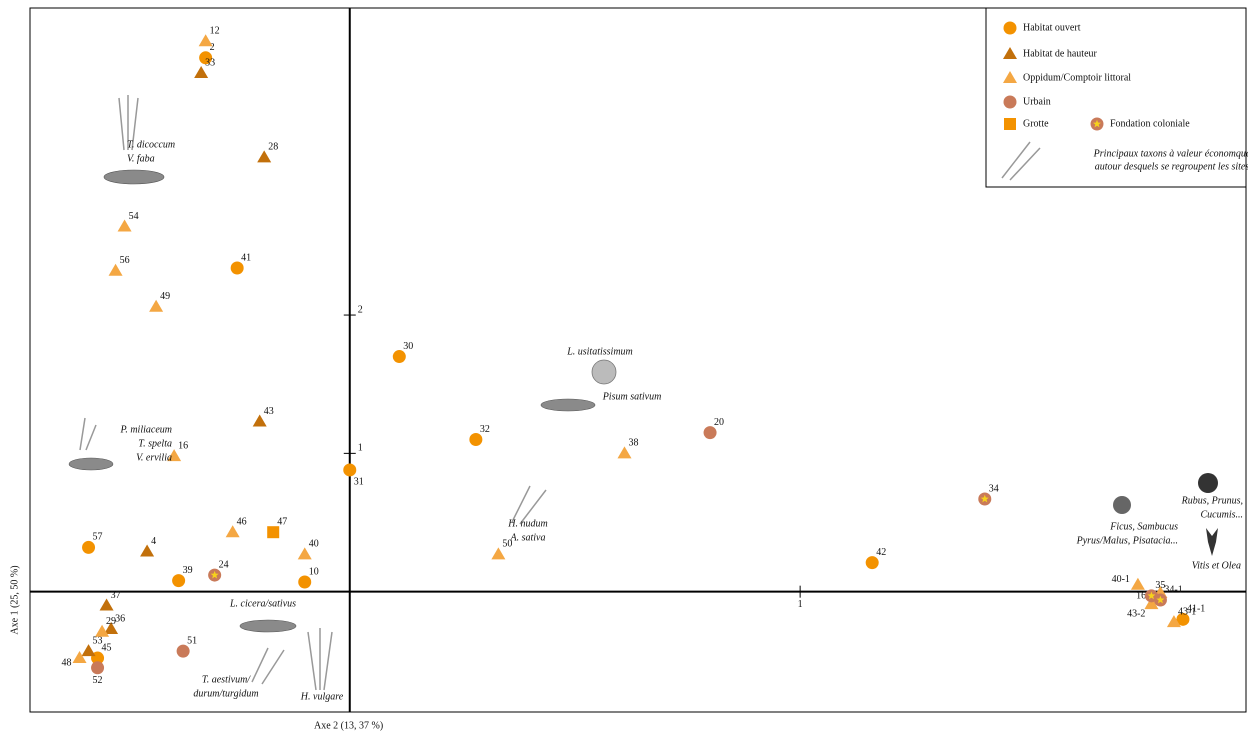  What do you see at coordinates (314, 544) in the screenshot?
I see `point-label: 40` at bounding box center [314, 544].